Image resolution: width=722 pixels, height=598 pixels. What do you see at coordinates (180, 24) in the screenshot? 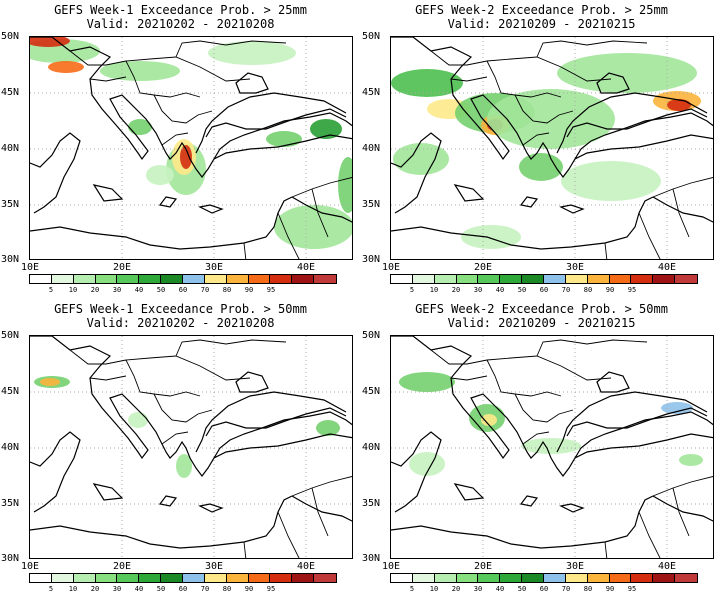
I see `panel-valid-dates: Valid: 20210202 - 20210208` at bounding box center [180, 24].